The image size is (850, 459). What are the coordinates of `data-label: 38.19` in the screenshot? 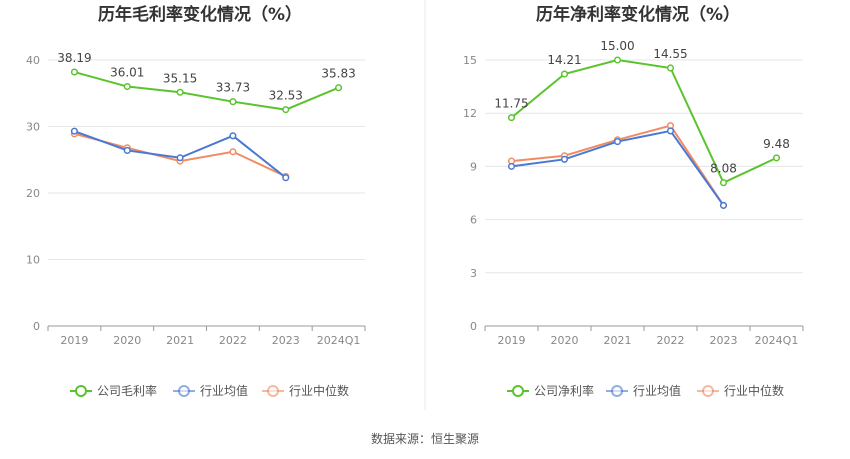 It's located at (74, 58).